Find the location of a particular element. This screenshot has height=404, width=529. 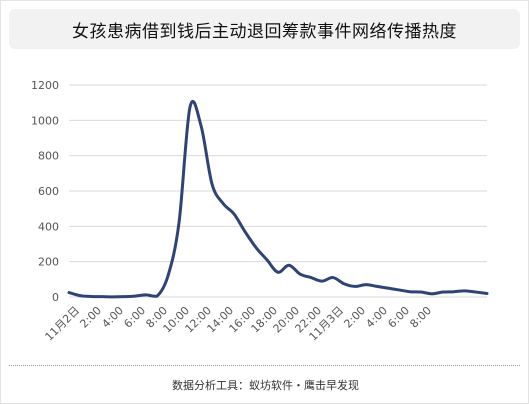

y-tick-label: 600 is located at coordinates (48, 191).